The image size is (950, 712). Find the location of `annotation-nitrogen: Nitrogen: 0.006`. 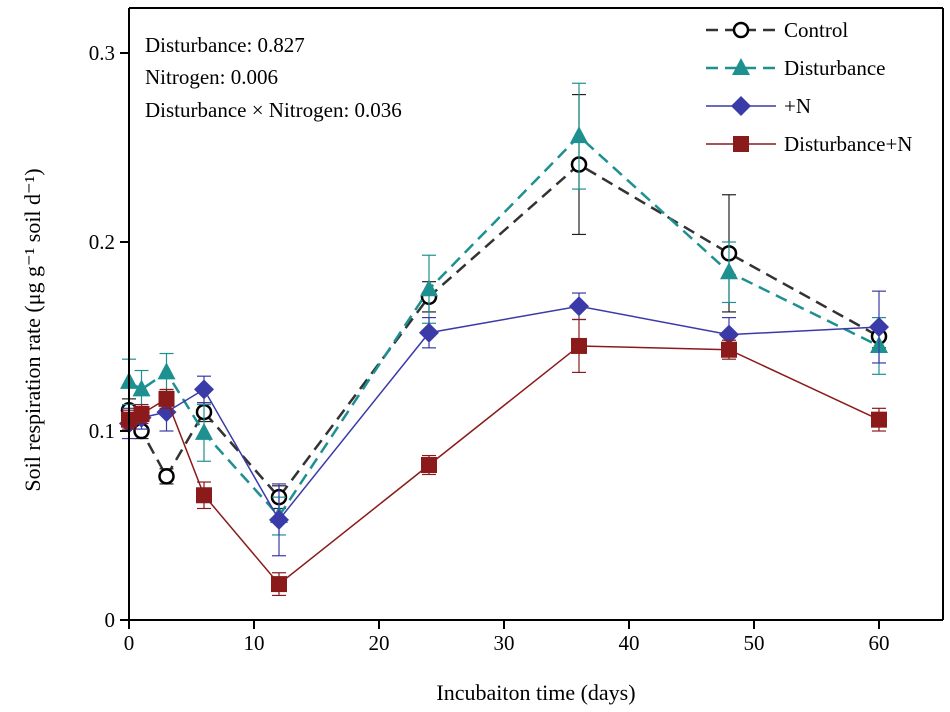

annotation-nitrogen: Nitrogen: 0.006 is located at coordinates (211, 77).